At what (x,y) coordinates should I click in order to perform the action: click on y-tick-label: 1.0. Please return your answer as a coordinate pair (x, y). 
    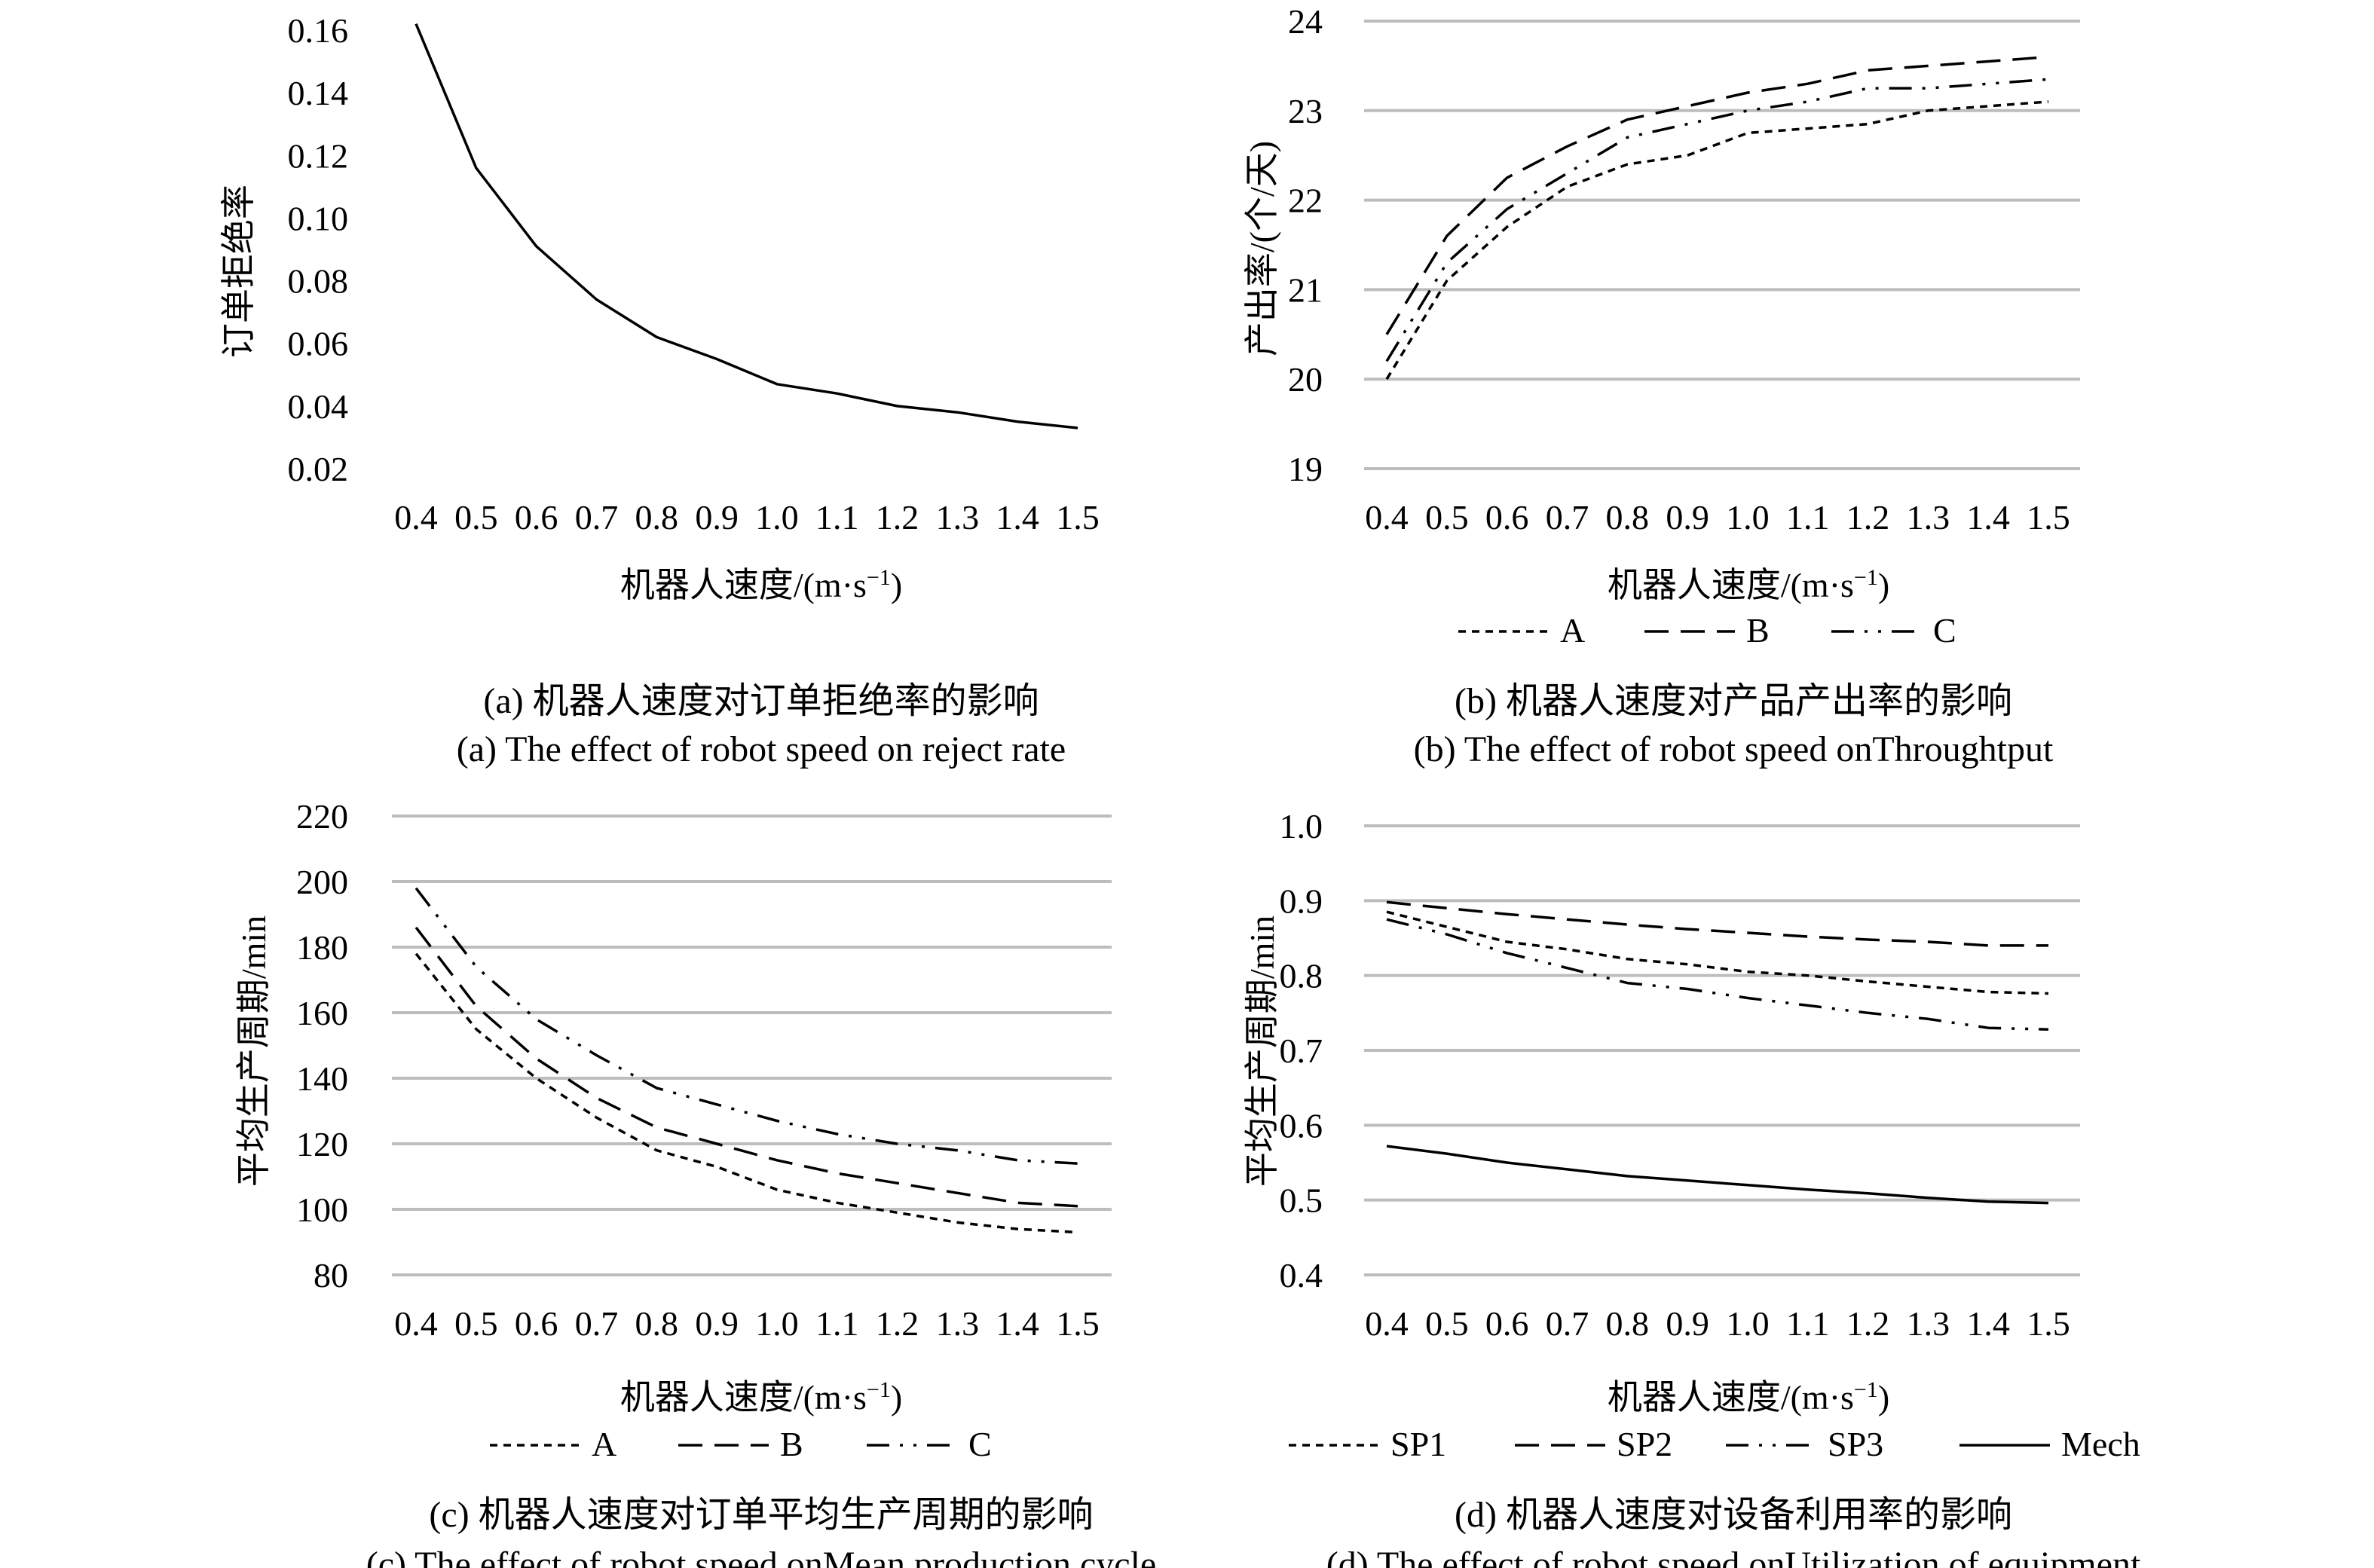
    Looking at the image, I should click on (1302, 826).